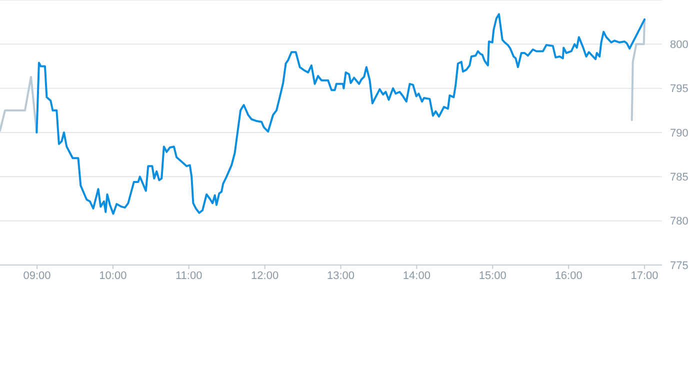 Image resolution: width=693 pixels, height=365 pixels. What do you see at coordinates (644, 276) in the screenshot?
I see `x-tick-label: 17:00` at bounding box center [644, 276].